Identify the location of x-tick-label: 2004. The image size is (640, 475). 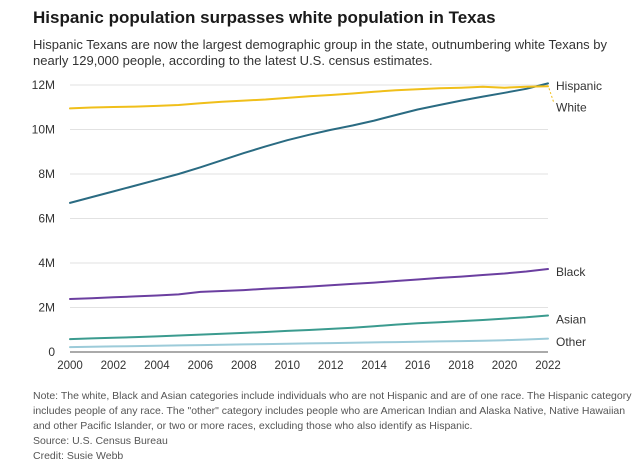
(157, 366).